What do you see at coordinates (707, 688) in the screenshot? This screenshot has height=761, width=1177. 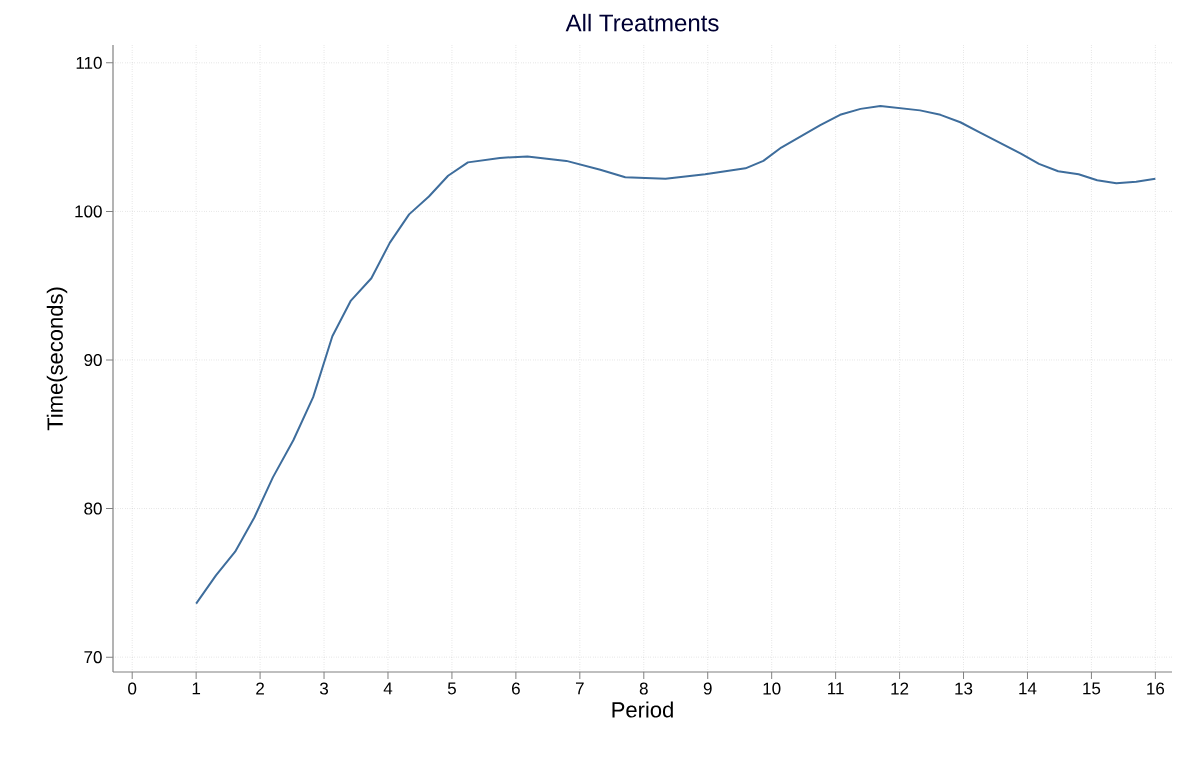 I see `x-tick-label: 9` at bounding box center [707, 688].